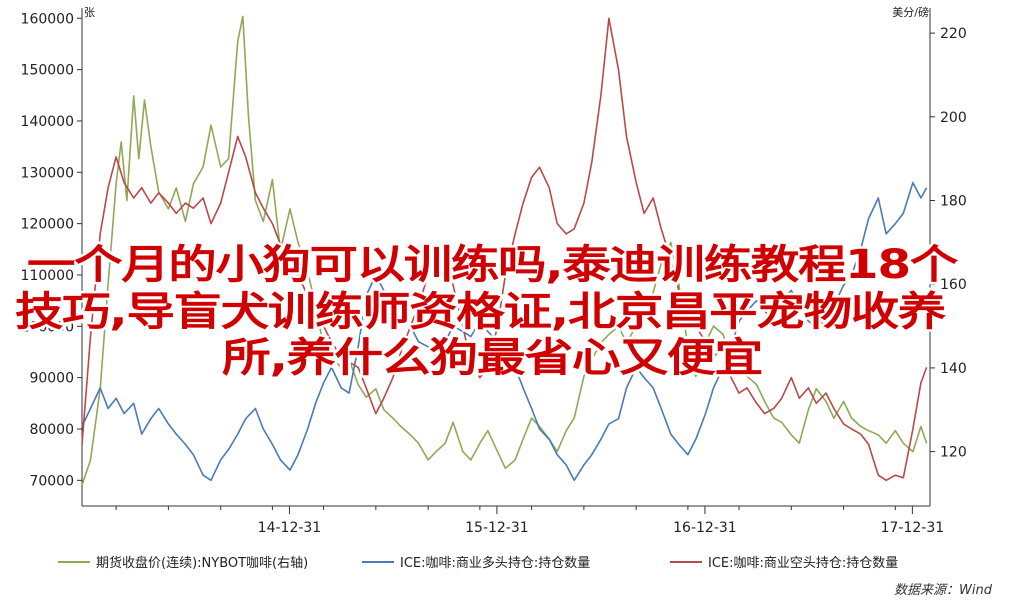 The image size is (1013, 602). What do you see at coordinates (47, 19) in the screenshot?
I see `left-tick-label: 160000` at bounding box center [47, 19].